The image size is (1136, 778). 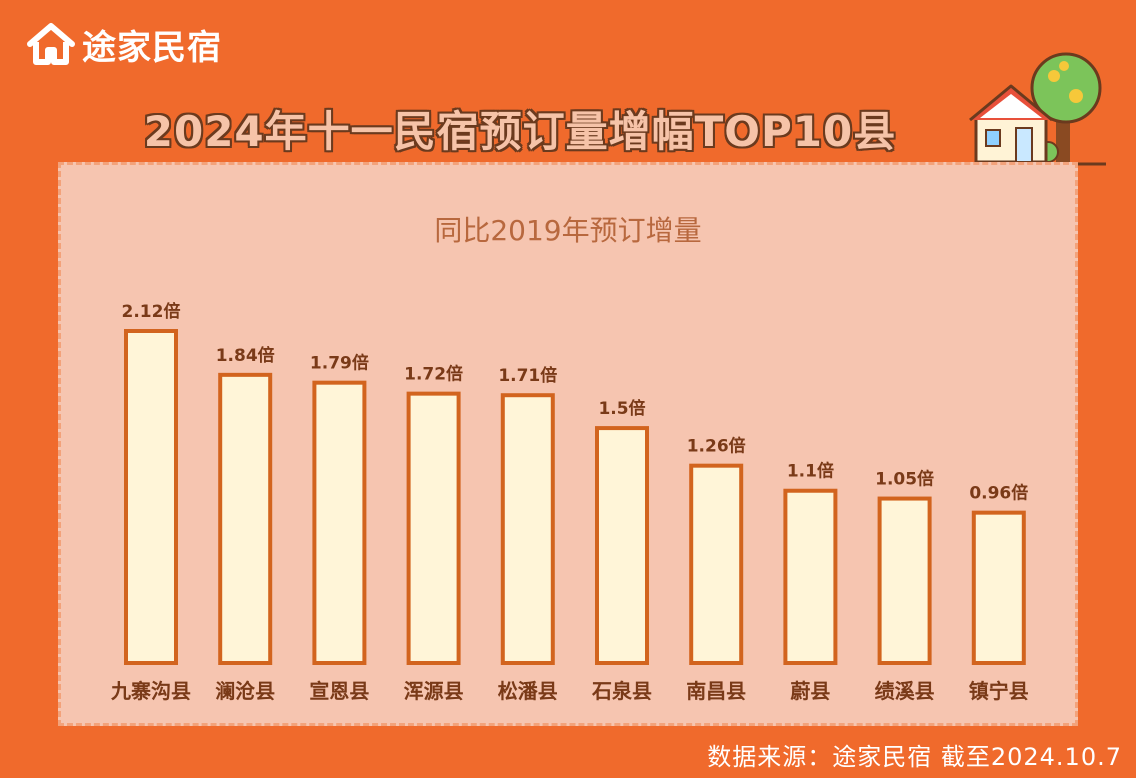 What do you see at coordinates (716, 446) in the screenshot?
I see `value-label: 1.26倍` at bounding box center [716, 446].